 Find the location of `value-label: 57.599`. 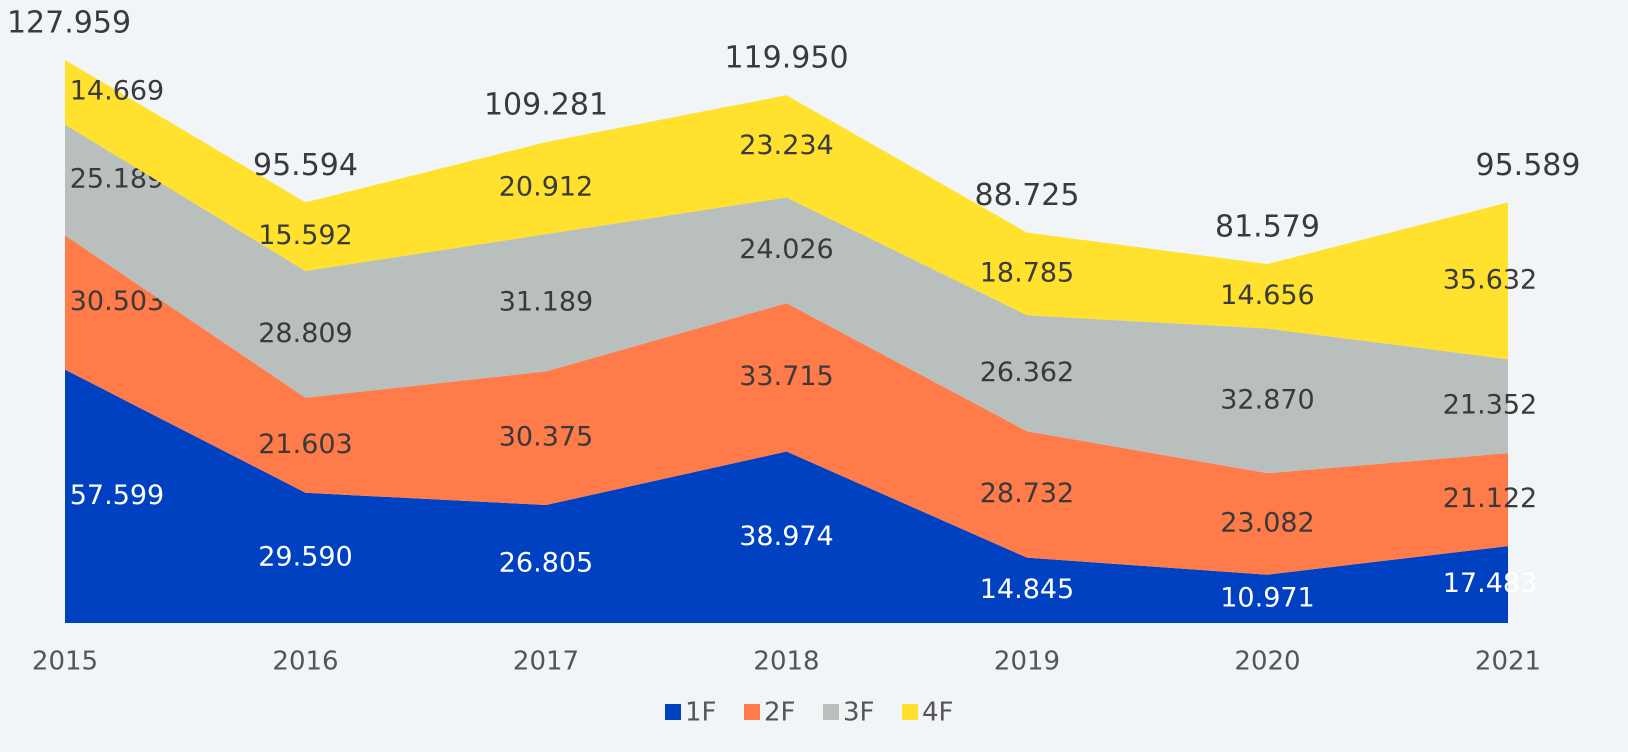

value-label: 57.599 is located at coordinates (117, 495).